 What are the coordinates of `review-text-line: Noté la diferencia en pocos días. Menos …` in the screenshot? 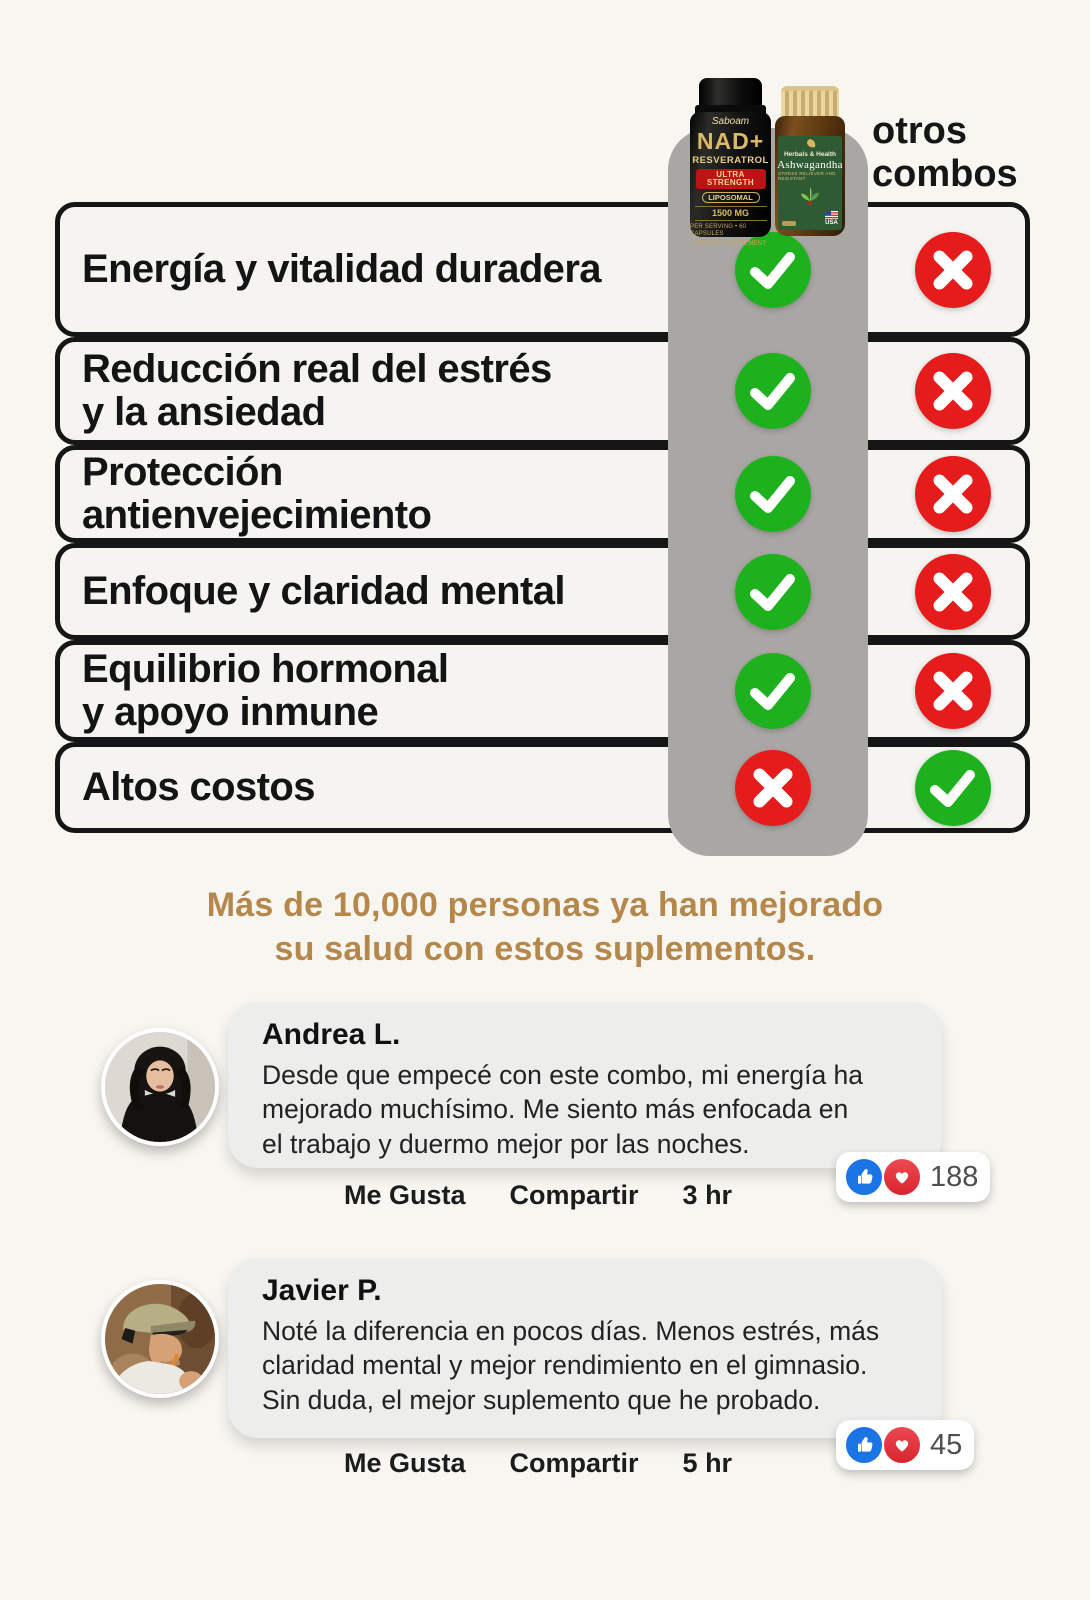 It's located at (571, 1331).